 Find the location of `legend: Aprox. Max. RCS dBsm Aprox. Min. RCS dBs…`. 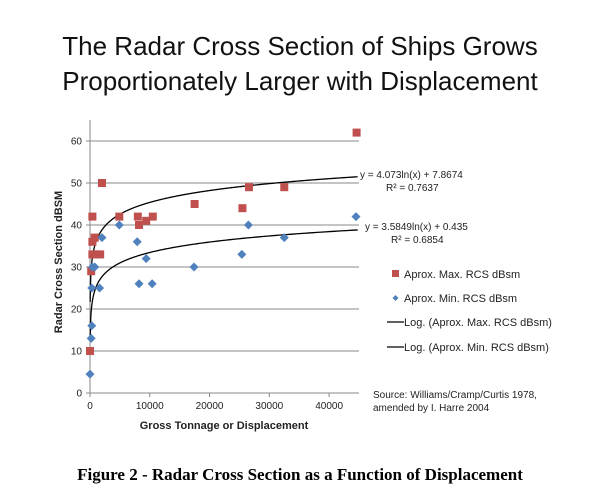

legend: Aprox. Max. RCS dBsm Aprox. Min. RCS dBs… is located at coordinates (469, 311).